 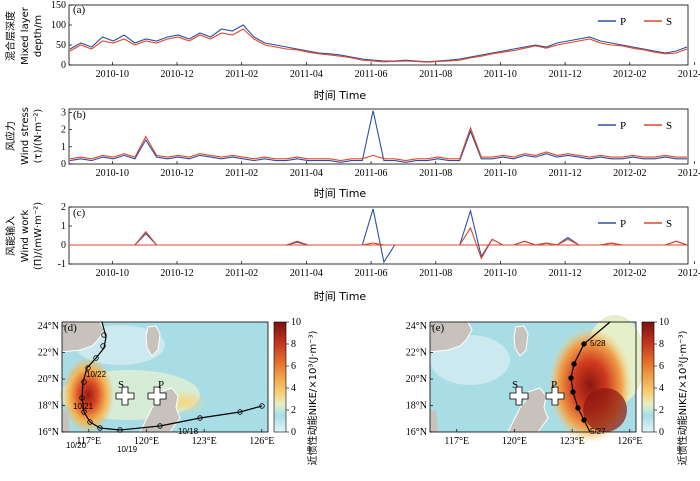 What do you see at coordinates (156, 384) in the screenshot?
I see `map-ticks-d: 117°E 120°E 123°E 126°E 24°N 22°N 20°N 18°N 16°N` at bounding box center [156, 384].